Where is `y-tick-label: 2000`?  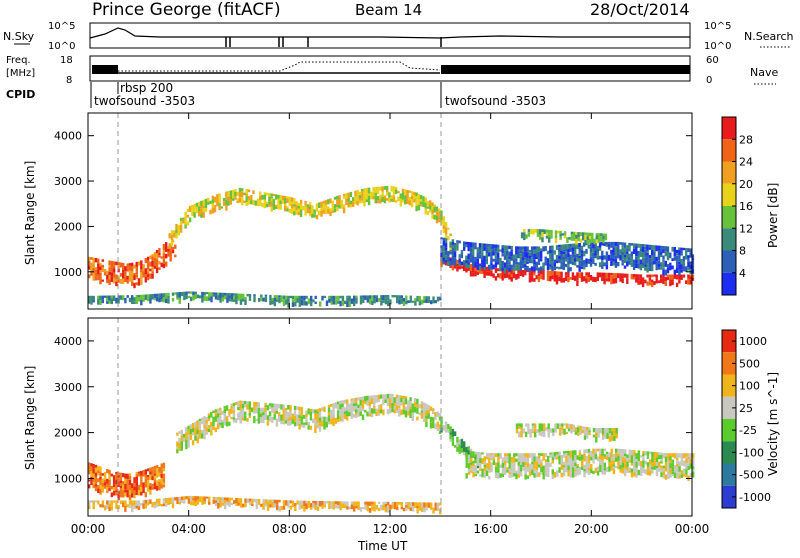 y-tick-label: 2000 is located at coordinates (68, 226).